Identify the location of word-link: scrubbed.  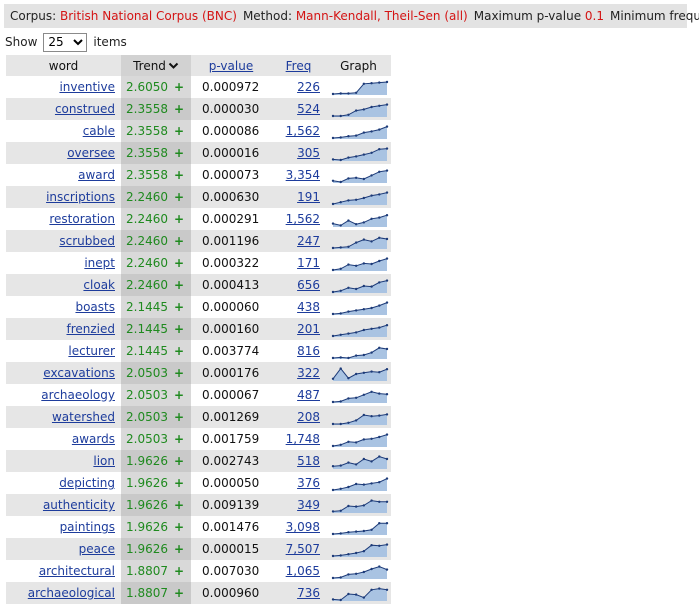
(87, 241).